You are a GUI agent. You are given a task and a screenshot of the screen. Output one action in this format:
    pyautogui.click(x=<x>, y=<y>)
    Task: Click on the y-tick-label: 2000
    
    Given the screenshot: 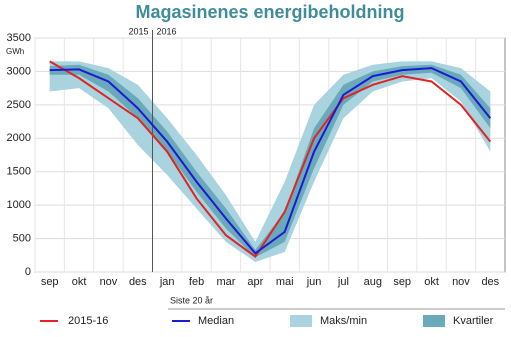 What is the action you would take?
    pyautogui.click(x=19, y=138)
    